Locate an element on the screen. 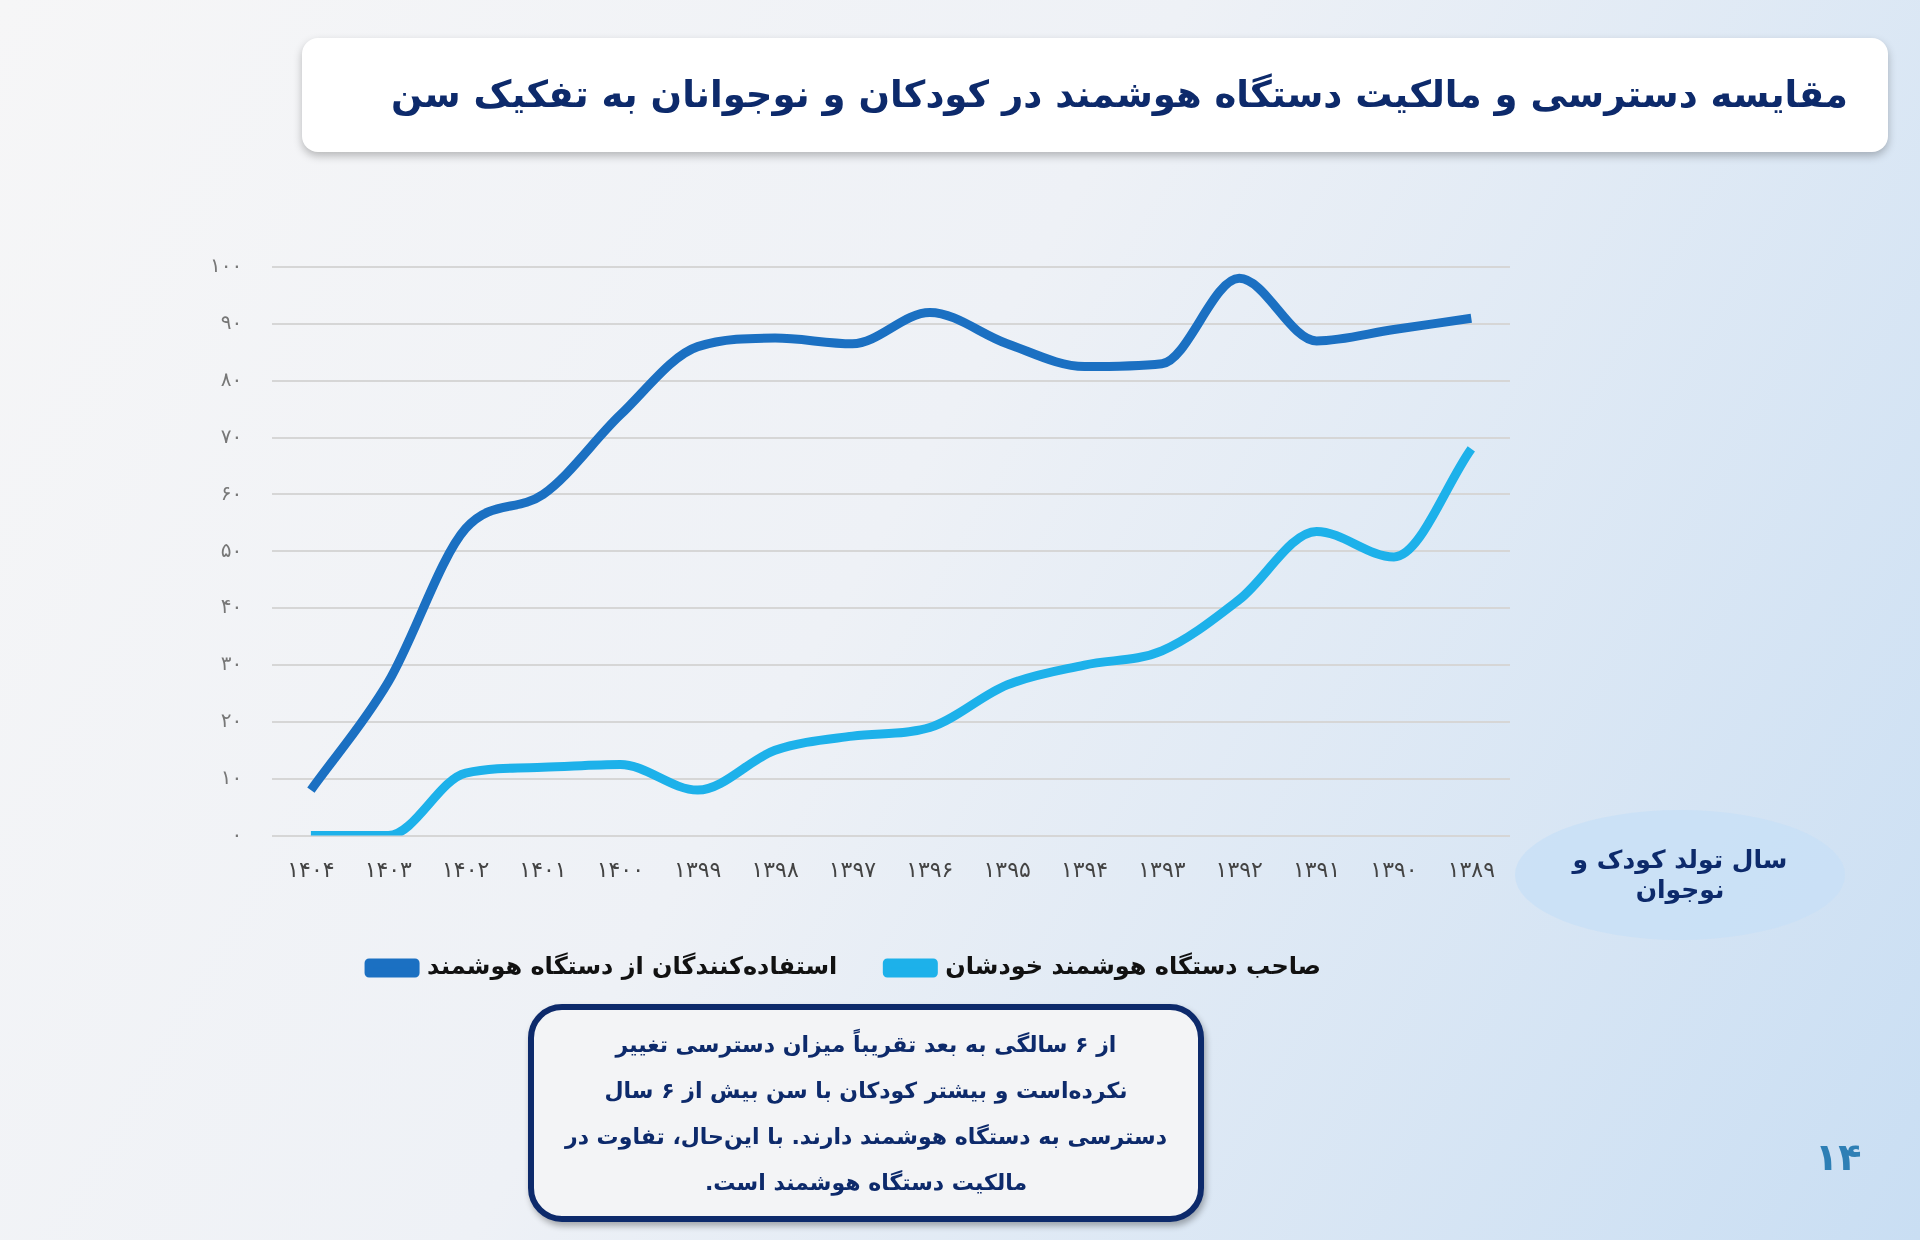 The image size is (1920, 1240). y-tick-label: ۰ is located at coordinates (237, 833).